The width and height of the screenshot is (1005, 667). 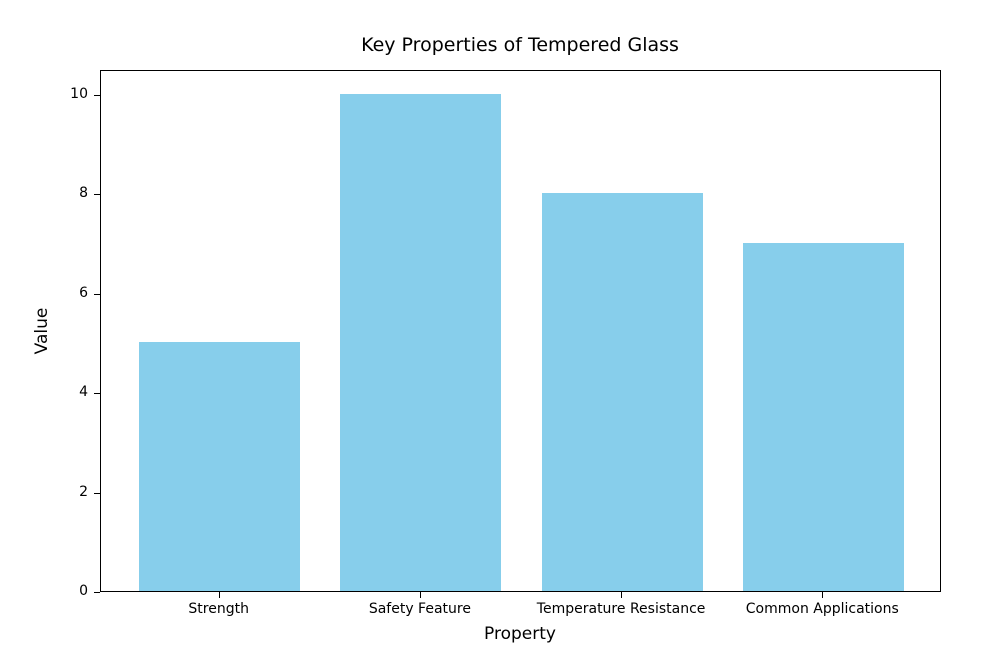 I want to click on bar-strength, so click(x=220, y=466).